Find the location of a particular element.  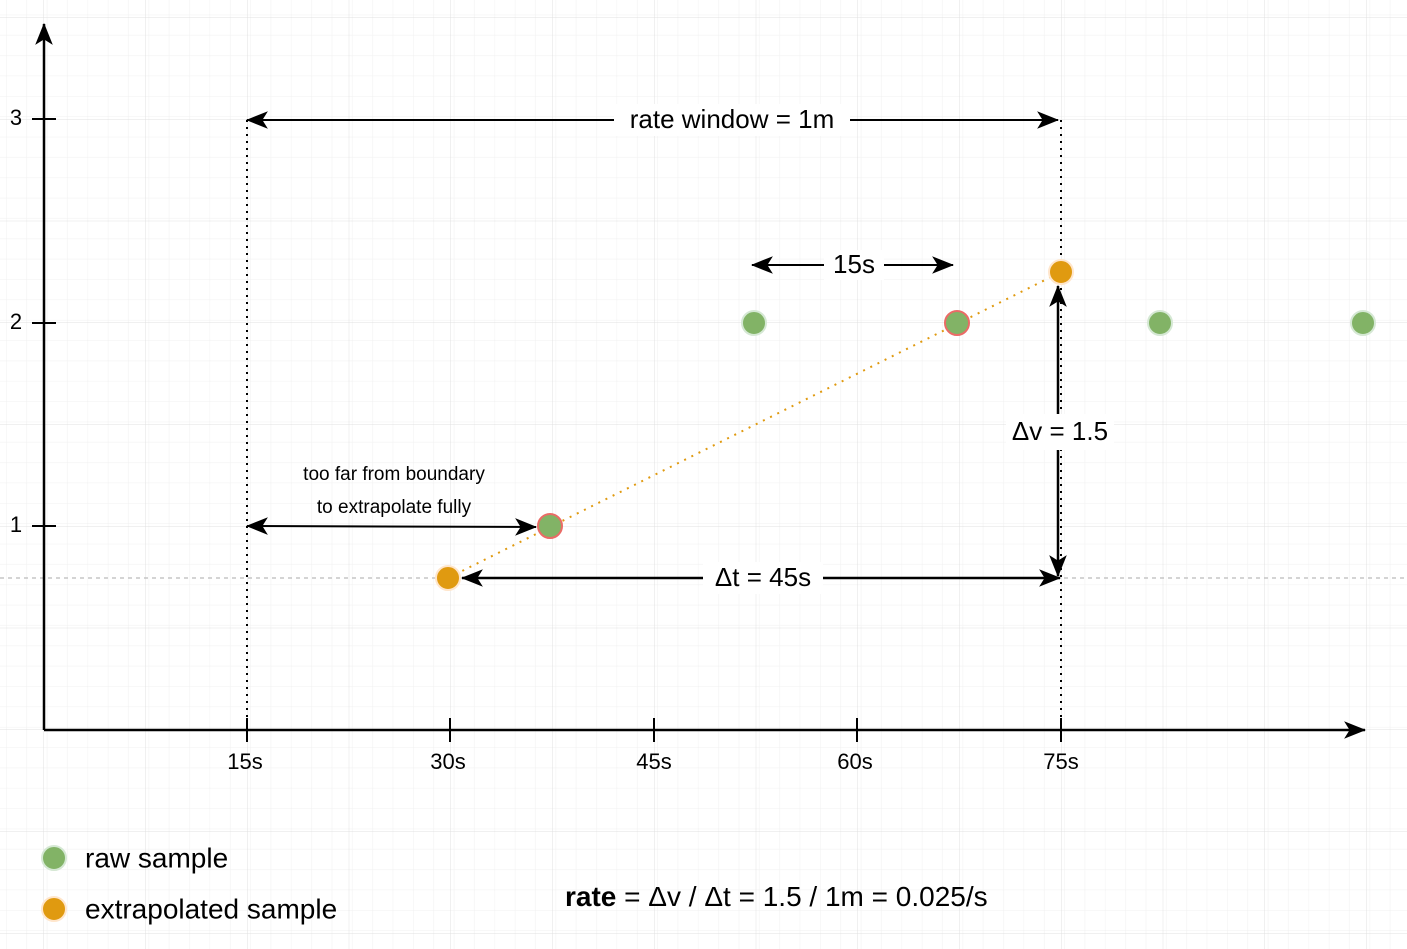

formula-label: rate is located at coordinates (590, 896).